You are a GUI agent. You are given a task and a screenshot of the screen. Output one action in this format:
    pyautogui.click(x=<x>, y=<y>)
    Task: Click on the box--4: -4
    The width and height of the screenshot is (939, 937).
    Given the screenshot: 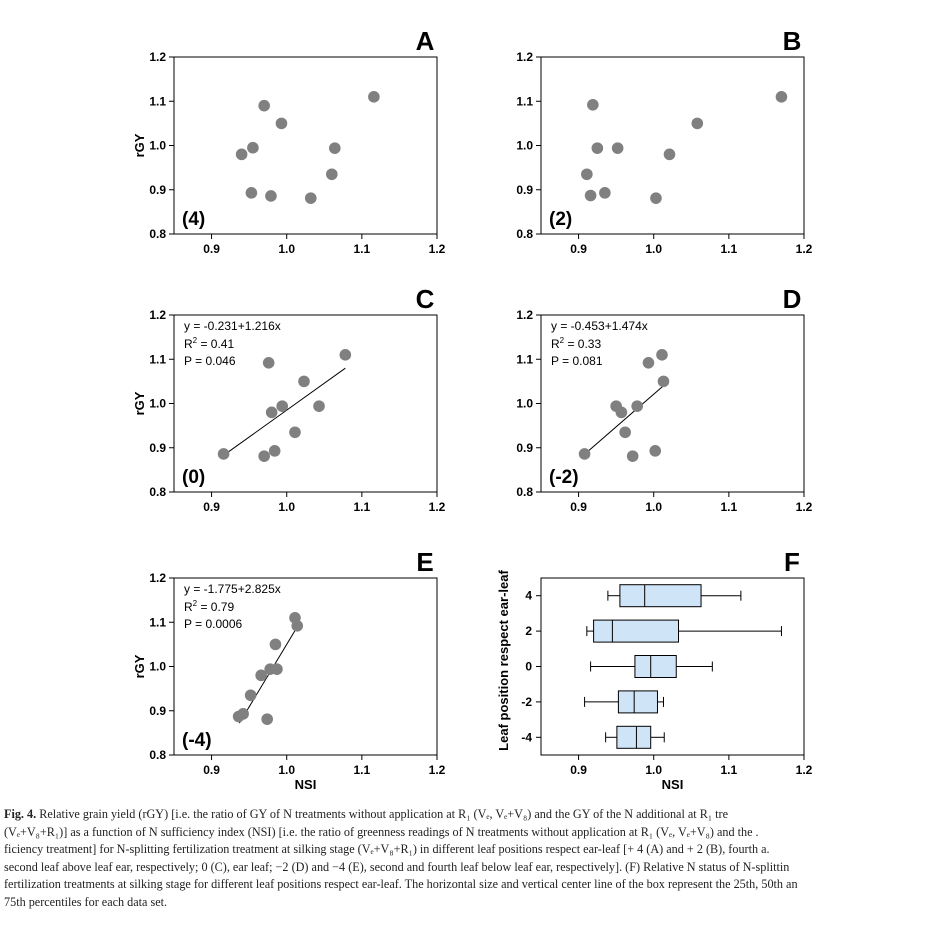 What is the action you would take?
    pyautogui.click(x=593, y=737)
    